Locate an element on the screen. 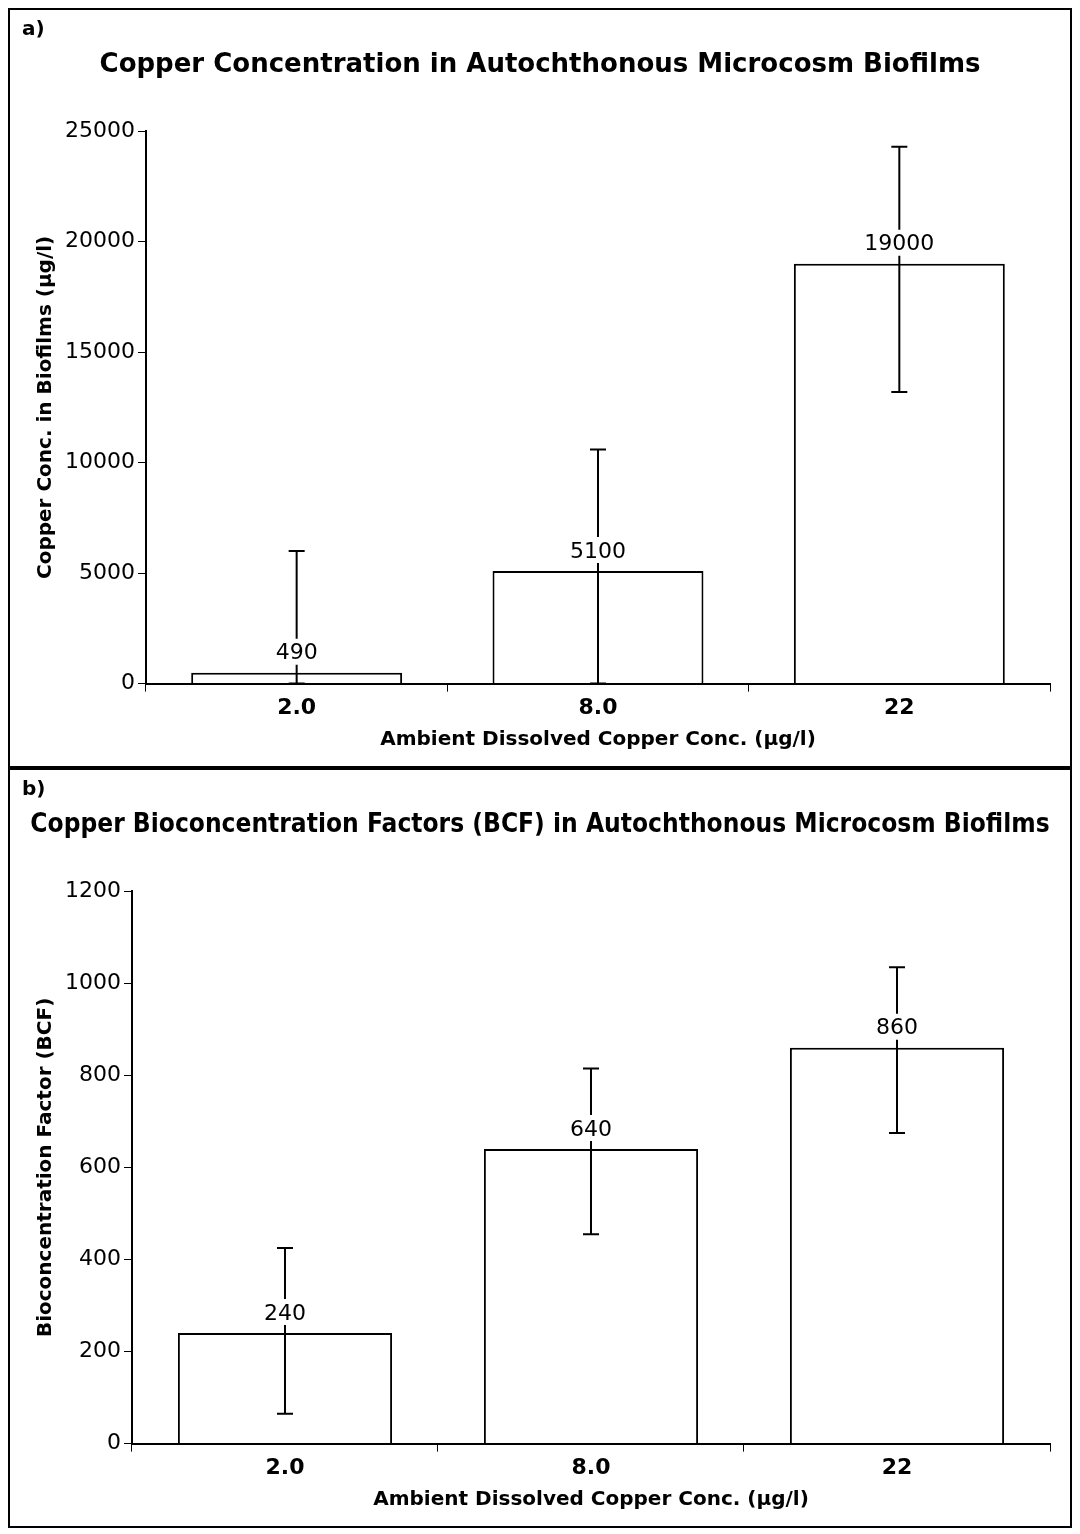 Image resolution: width=1080 pixels, height=1534 pixels. text: b) is located at coordinates (34, 788).